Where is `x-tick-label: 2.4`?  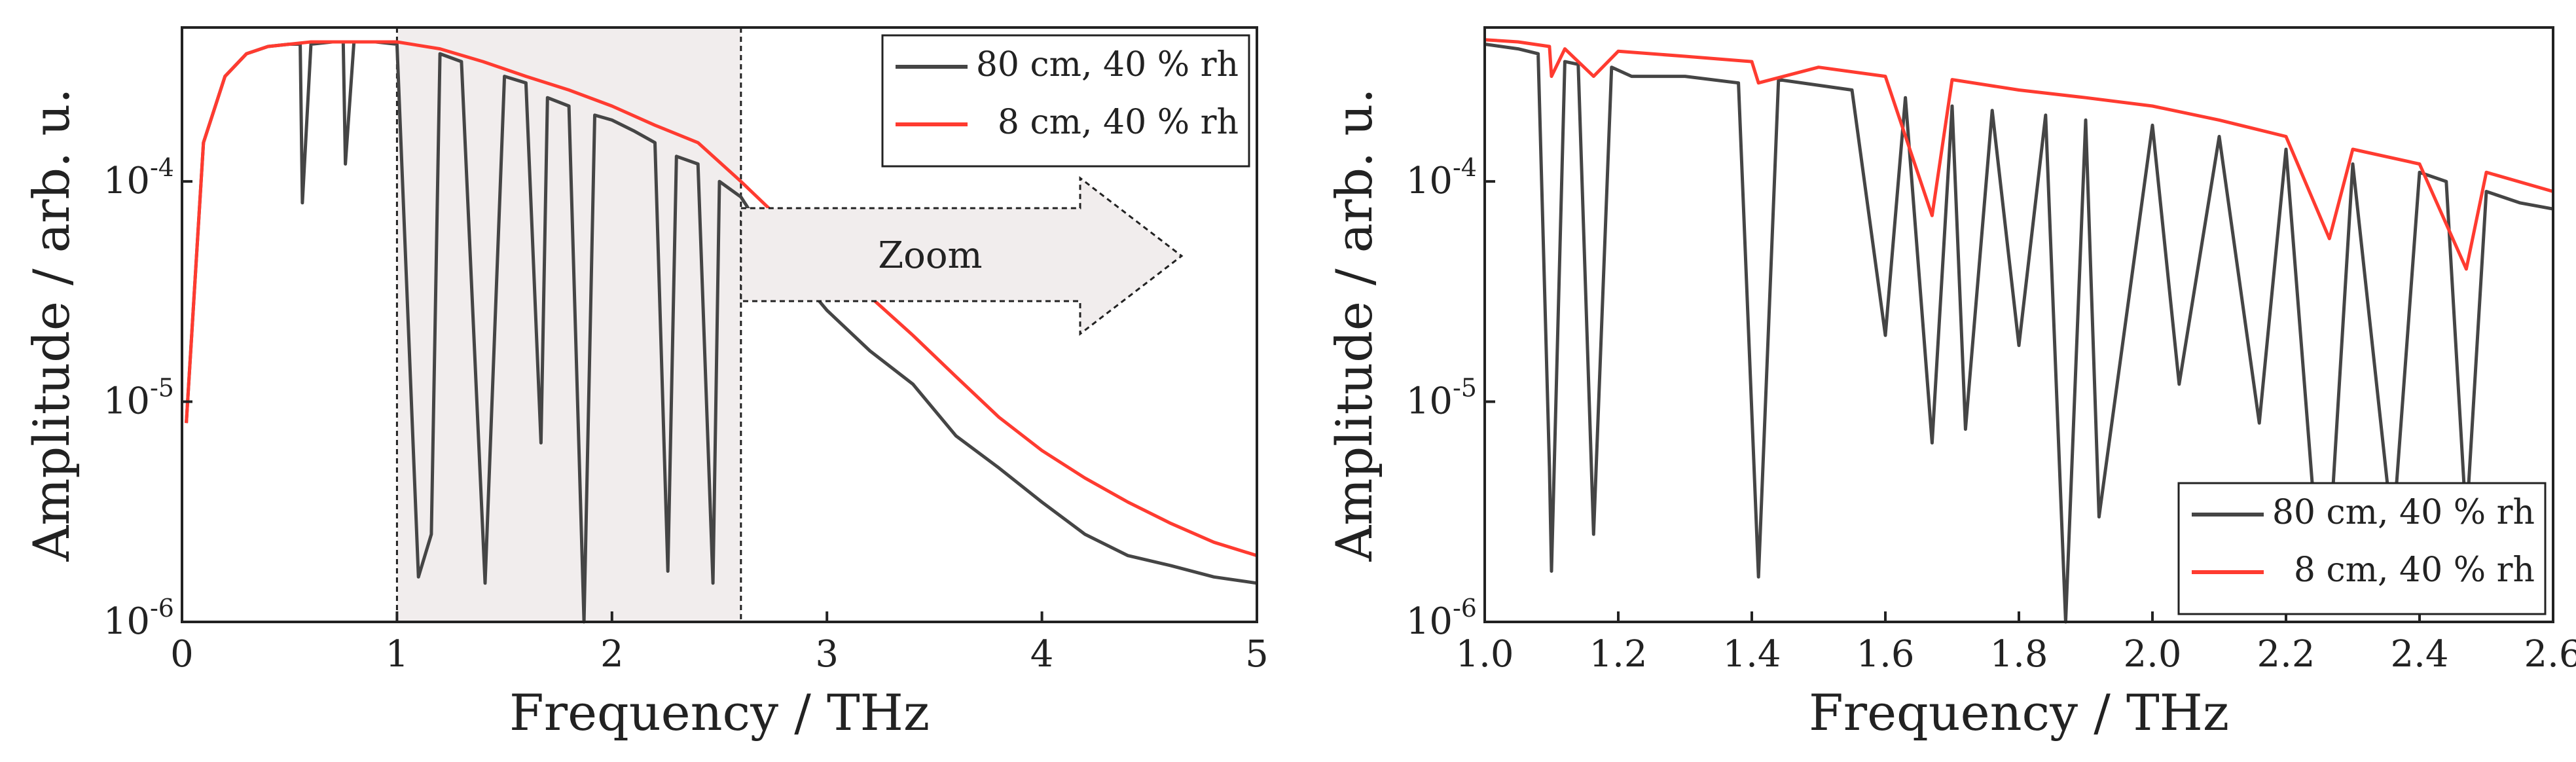 x-tick-label: 2.4 is located at coordinates (2419, 654).